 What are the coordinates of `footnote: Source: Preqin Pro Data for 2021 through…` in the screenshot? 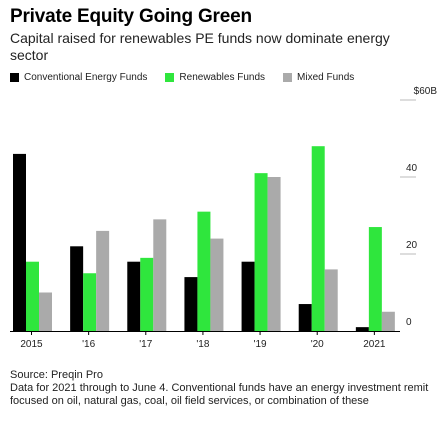 It's located at (220, 388).